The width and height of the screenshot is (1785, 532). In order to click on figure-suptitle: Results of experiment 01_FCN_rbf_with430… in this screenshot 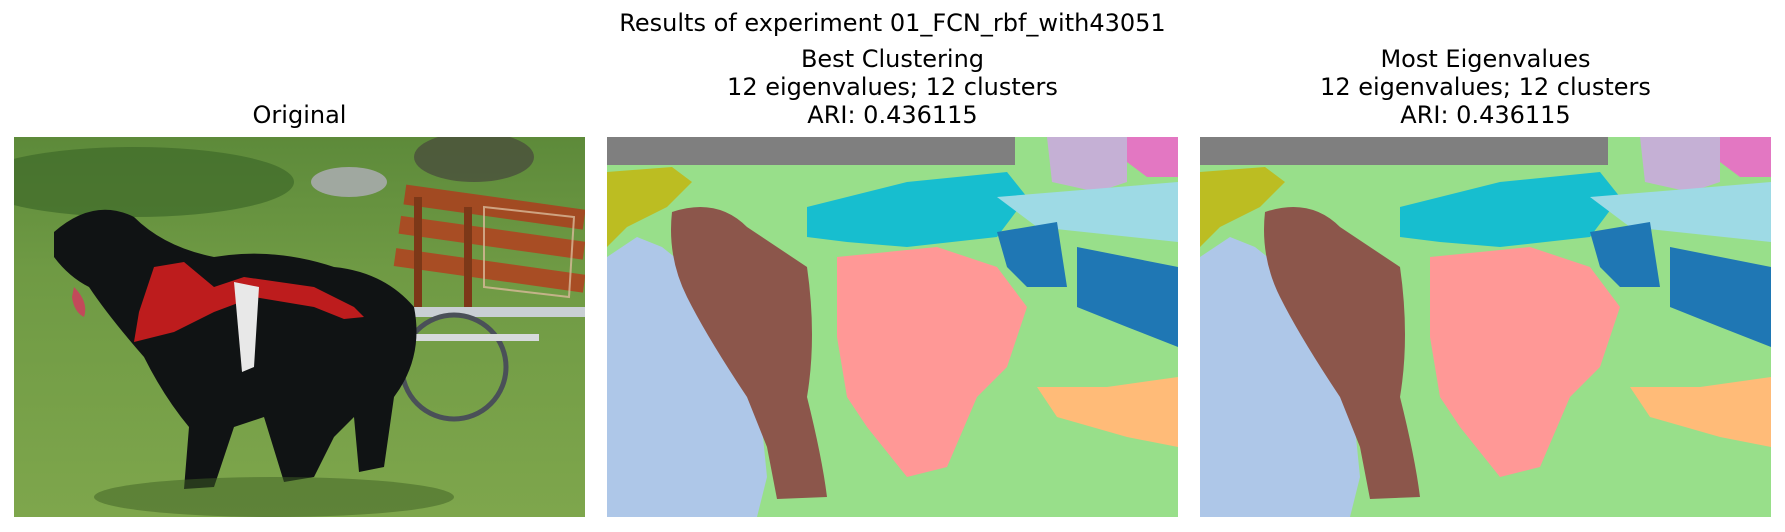, I will do `click(892, 23)`.